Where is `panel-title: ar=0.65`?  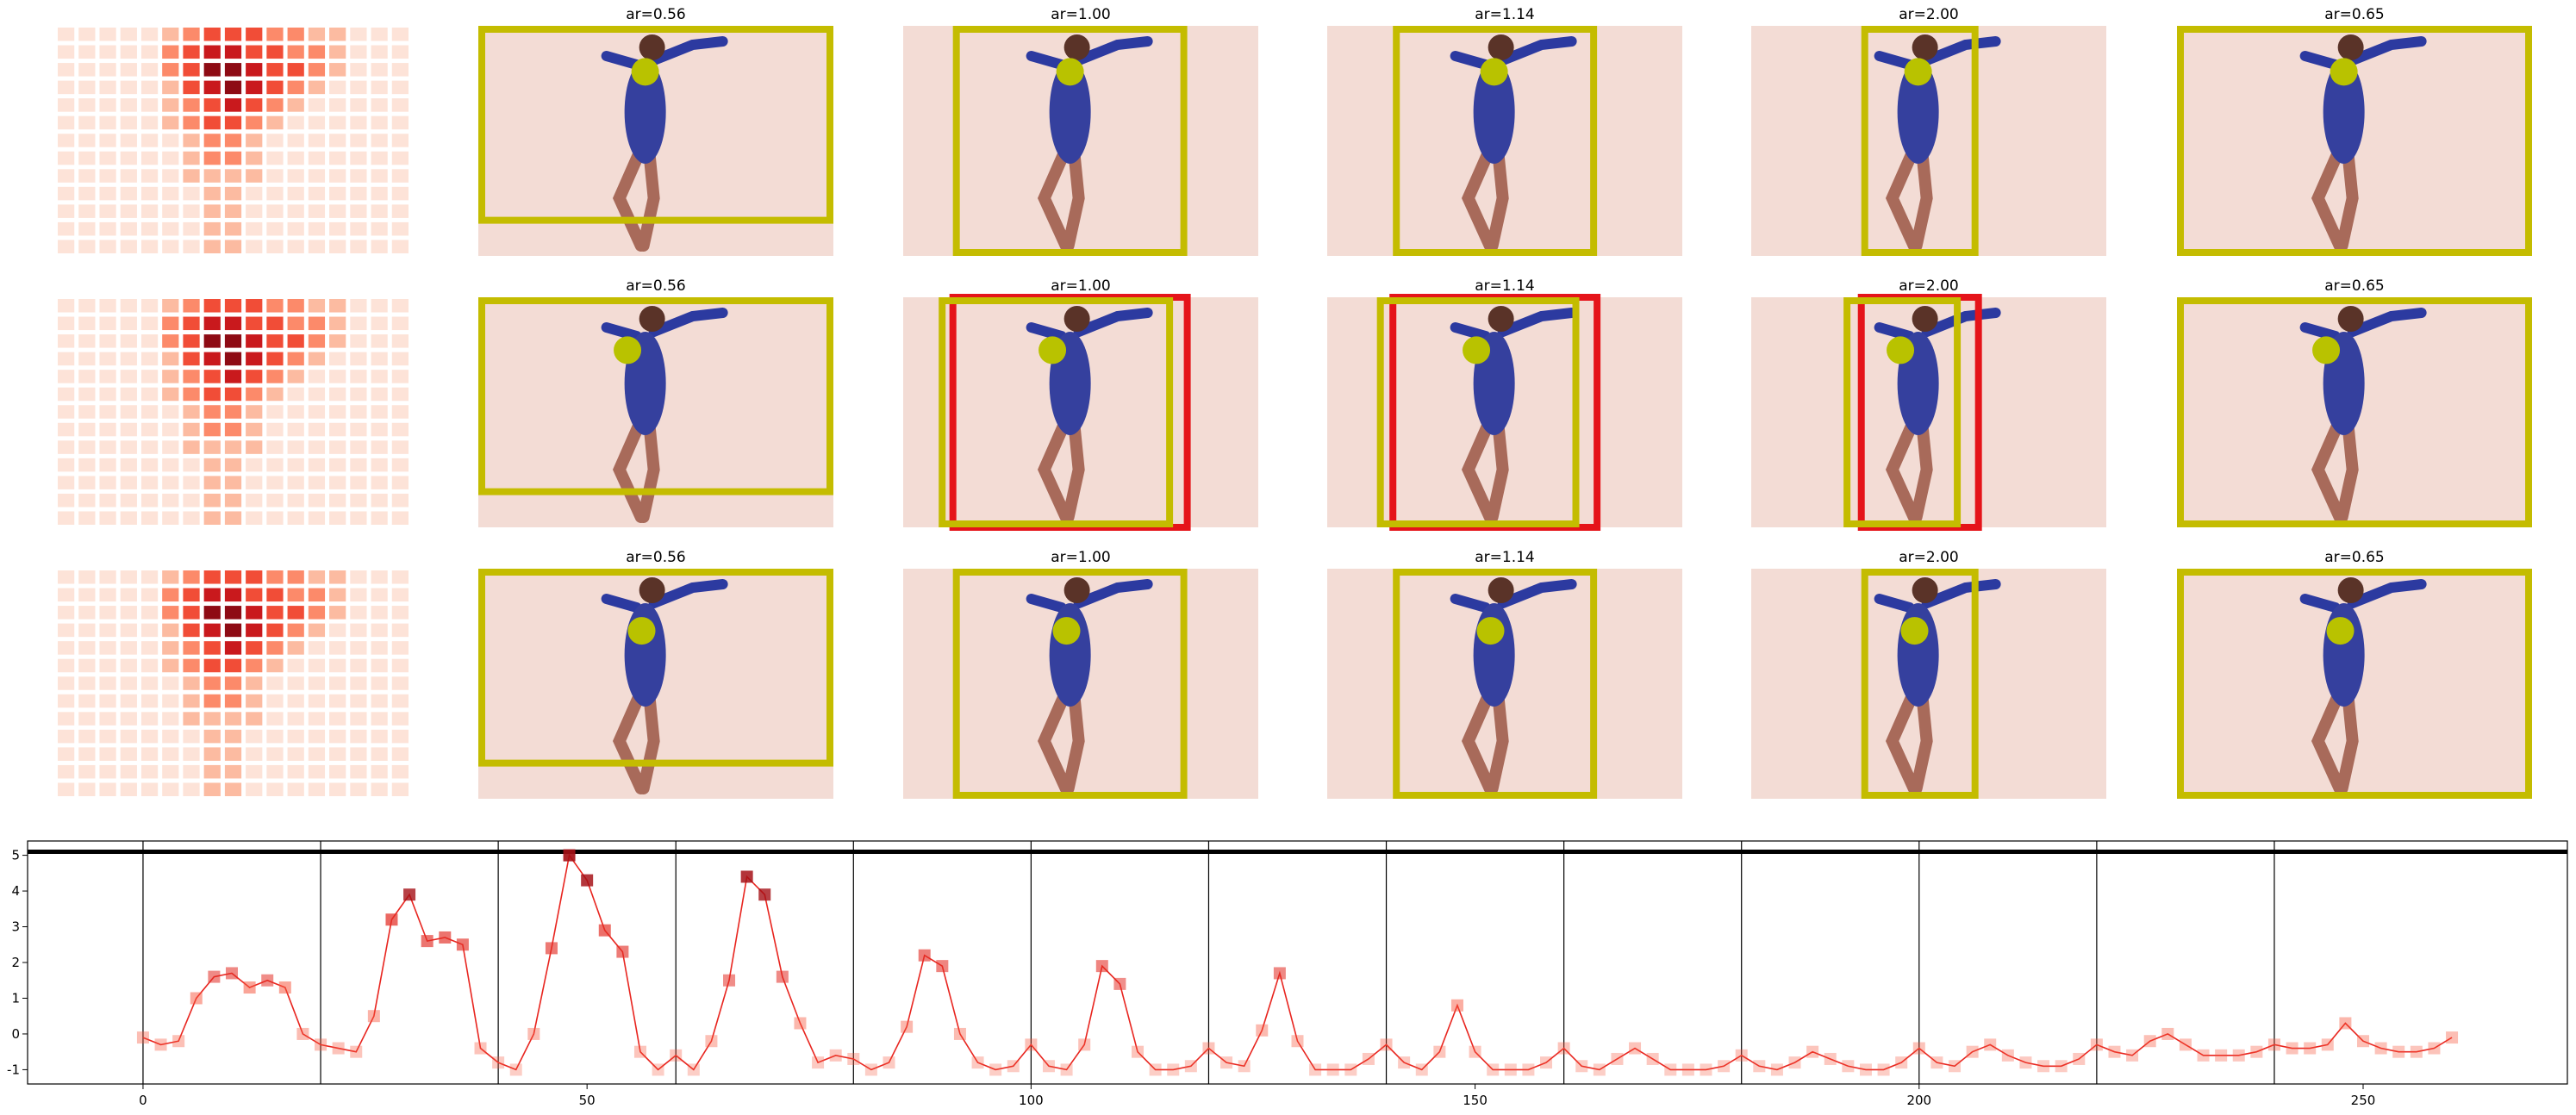
panel-title: ar=0.65 is located at coordinates (2354, 14).